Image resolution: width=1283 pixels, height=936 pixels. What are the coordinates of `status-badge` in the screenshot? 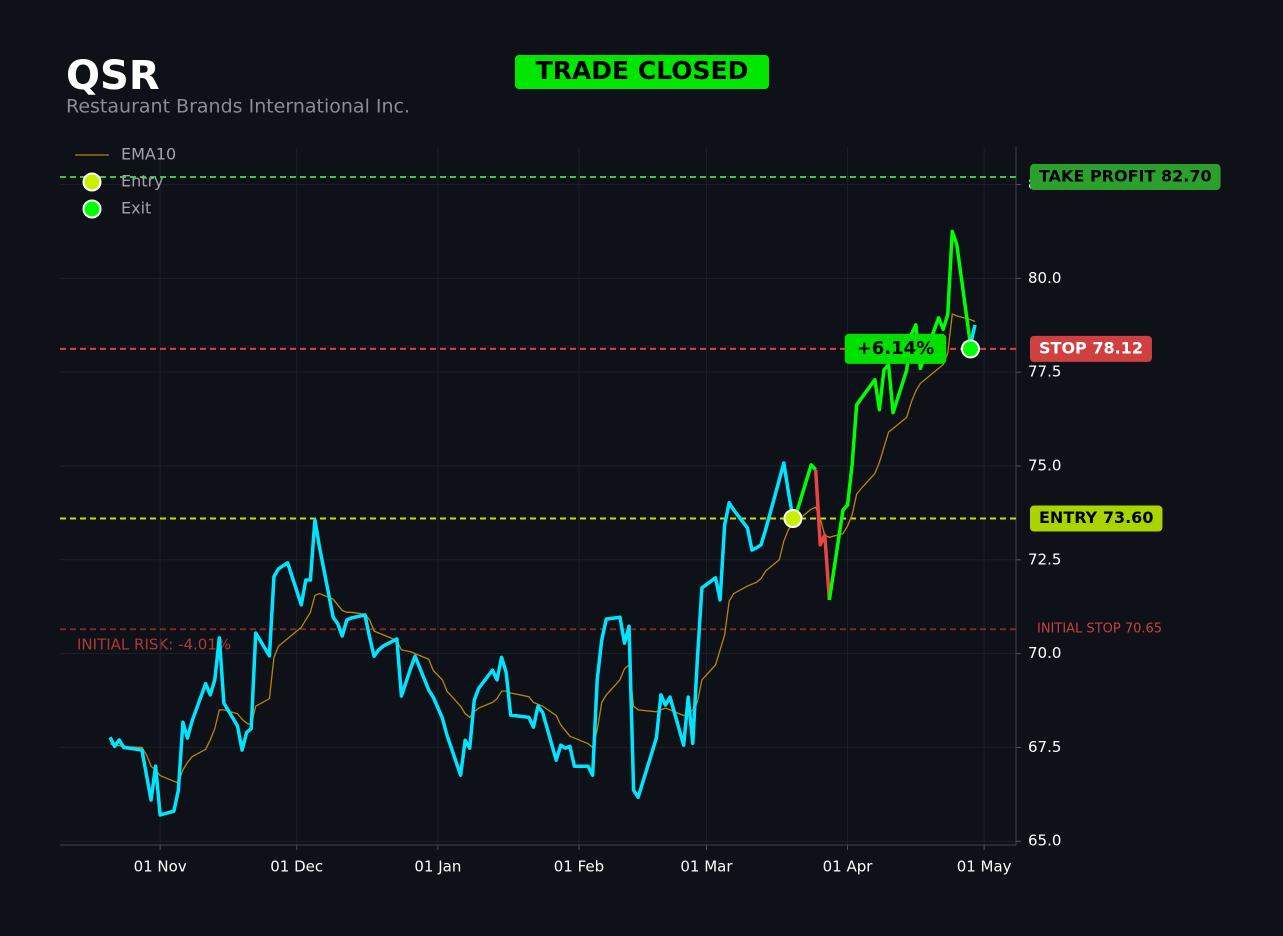 It's located at (642, 72).